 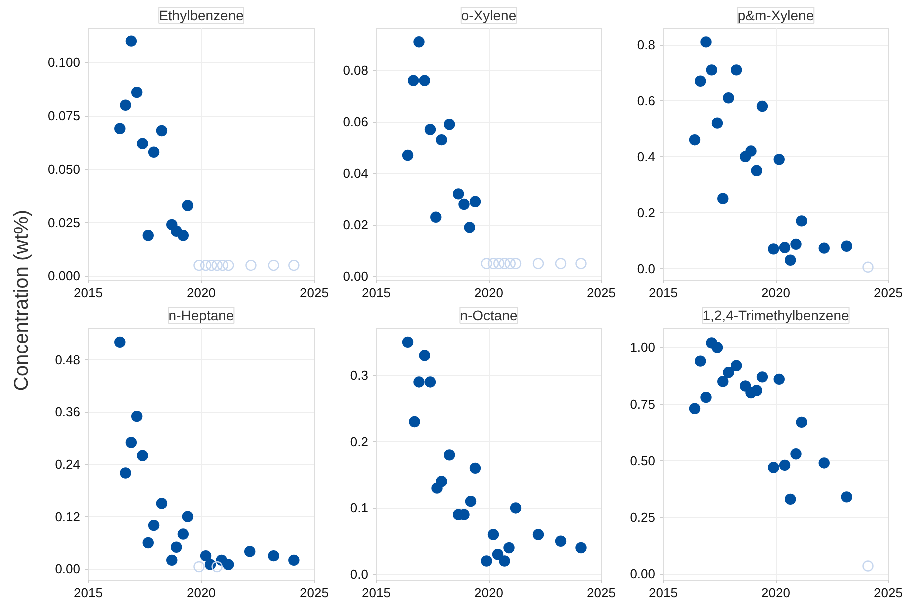 What do you see at coordinates (646, 45) in the screenshot?
I see `y-tick-label: 0.8` at bounding box center [646, 45].